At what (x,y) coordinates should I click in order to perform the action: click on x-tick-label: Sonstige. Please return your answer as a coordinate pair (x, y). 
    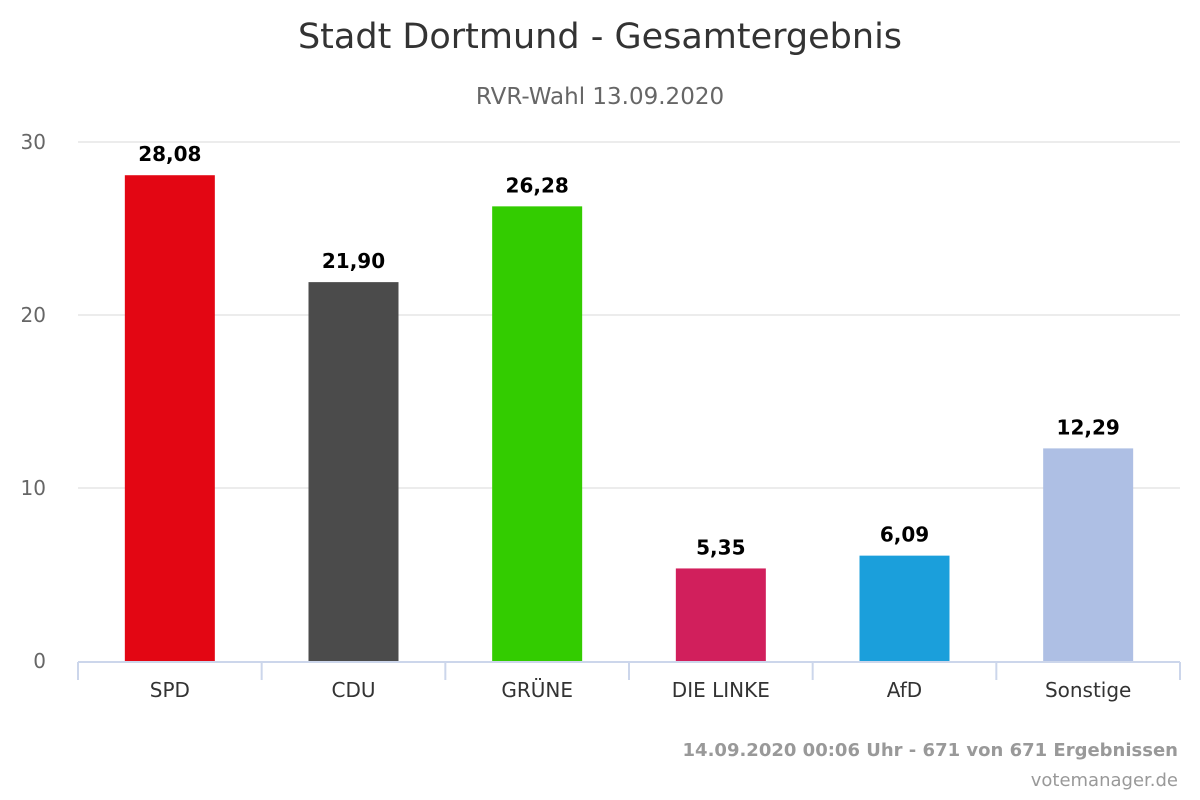
    Looking at the image, I should click on (1088, 690).